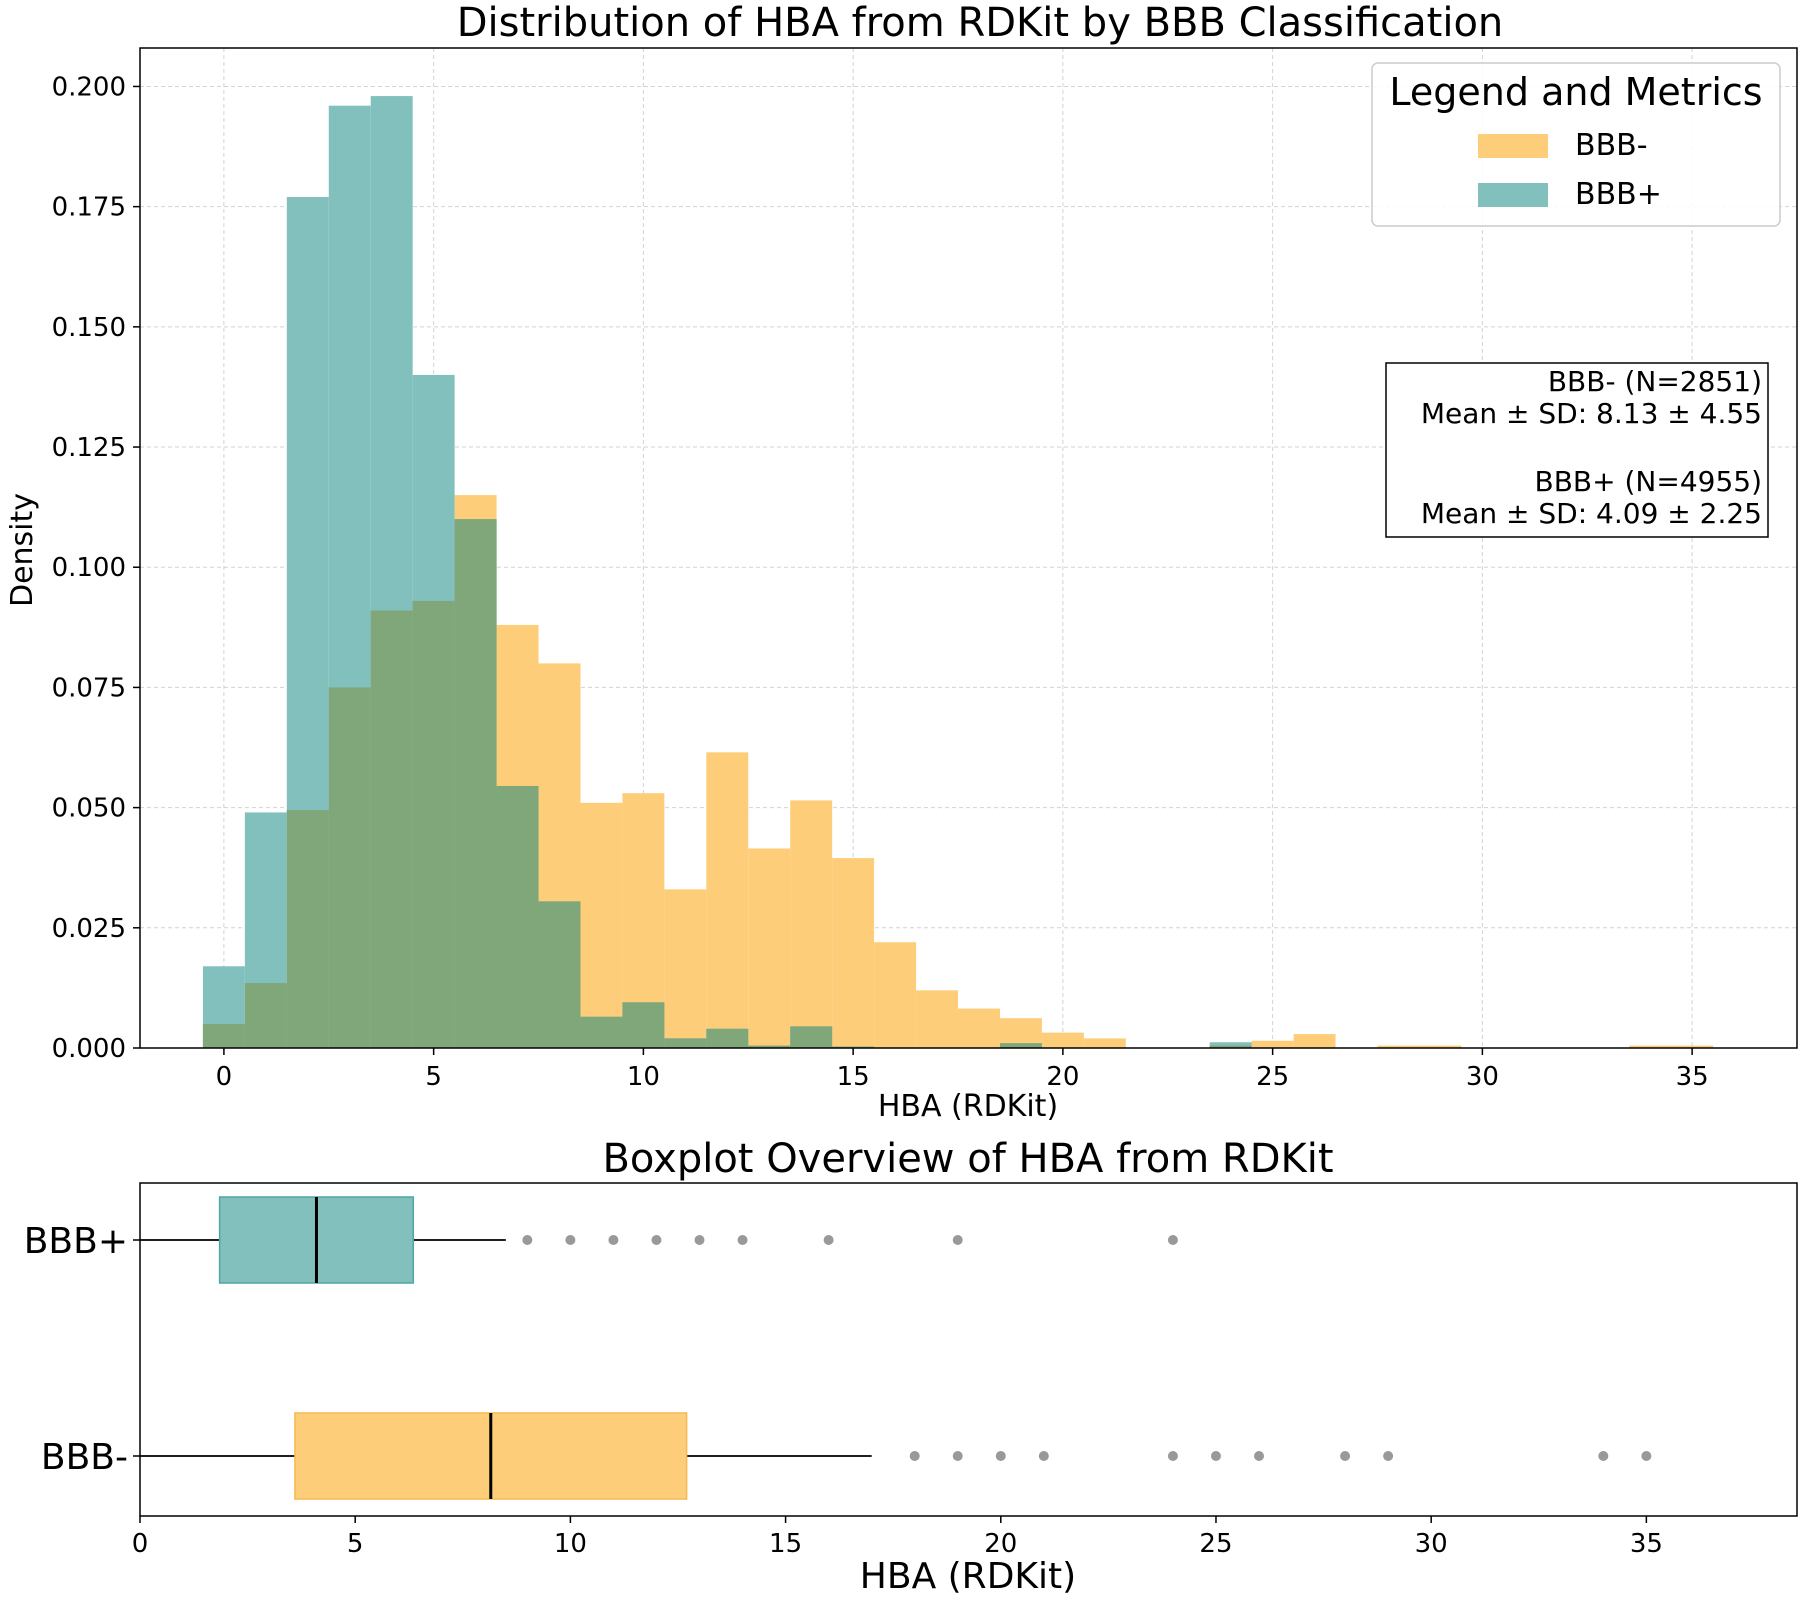 The image size is (1800, 1600). What do you see at coordinates (853, 1077) in the screenshot?
I see `histogram-x-tick-label: 15` at bounding box center [853, 1077].